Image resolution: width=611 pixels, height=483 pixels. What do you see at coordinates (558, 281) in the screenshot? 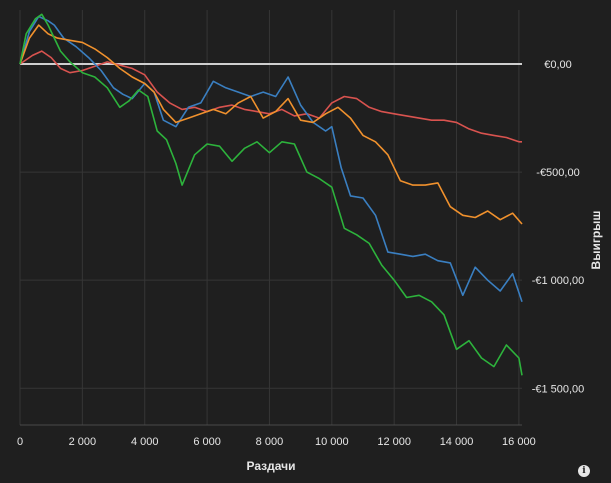
I see `y-tick-label: -€1 000,00` at bounding box center [558, 281].